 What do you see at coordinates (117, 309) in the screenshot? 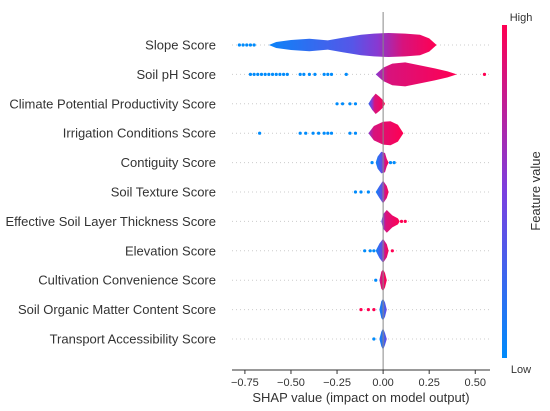
I see `feature-label: Soil Organic Matter Content Score` at bounding box center [117, 309].